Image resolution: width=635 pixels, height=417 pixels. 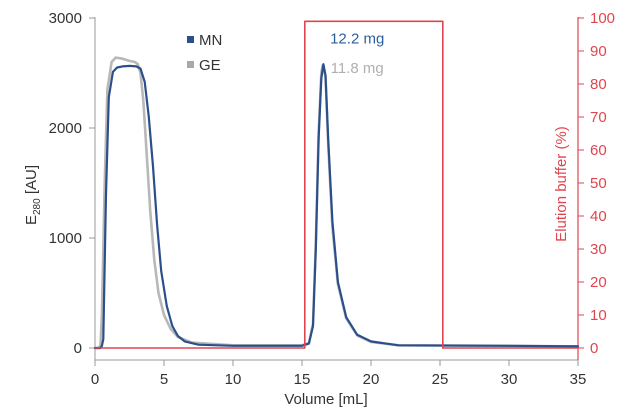 What do you see at coordinates (31, 181) in the screenshot?
I see `y-axis-label-unit: [AU]` at bounding box center [31, 181].